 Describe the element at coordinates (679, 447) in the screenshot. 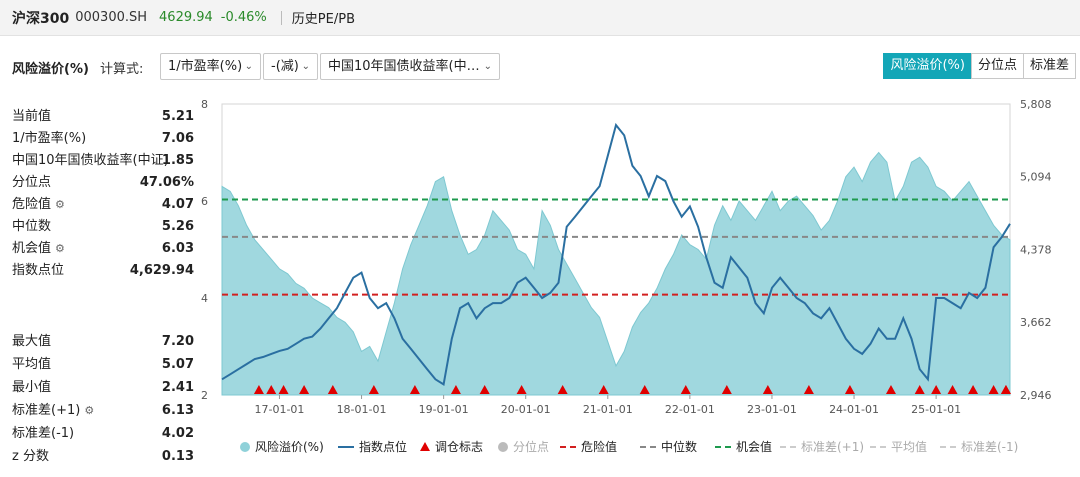

I see `legend-label: 中位数` at that location.